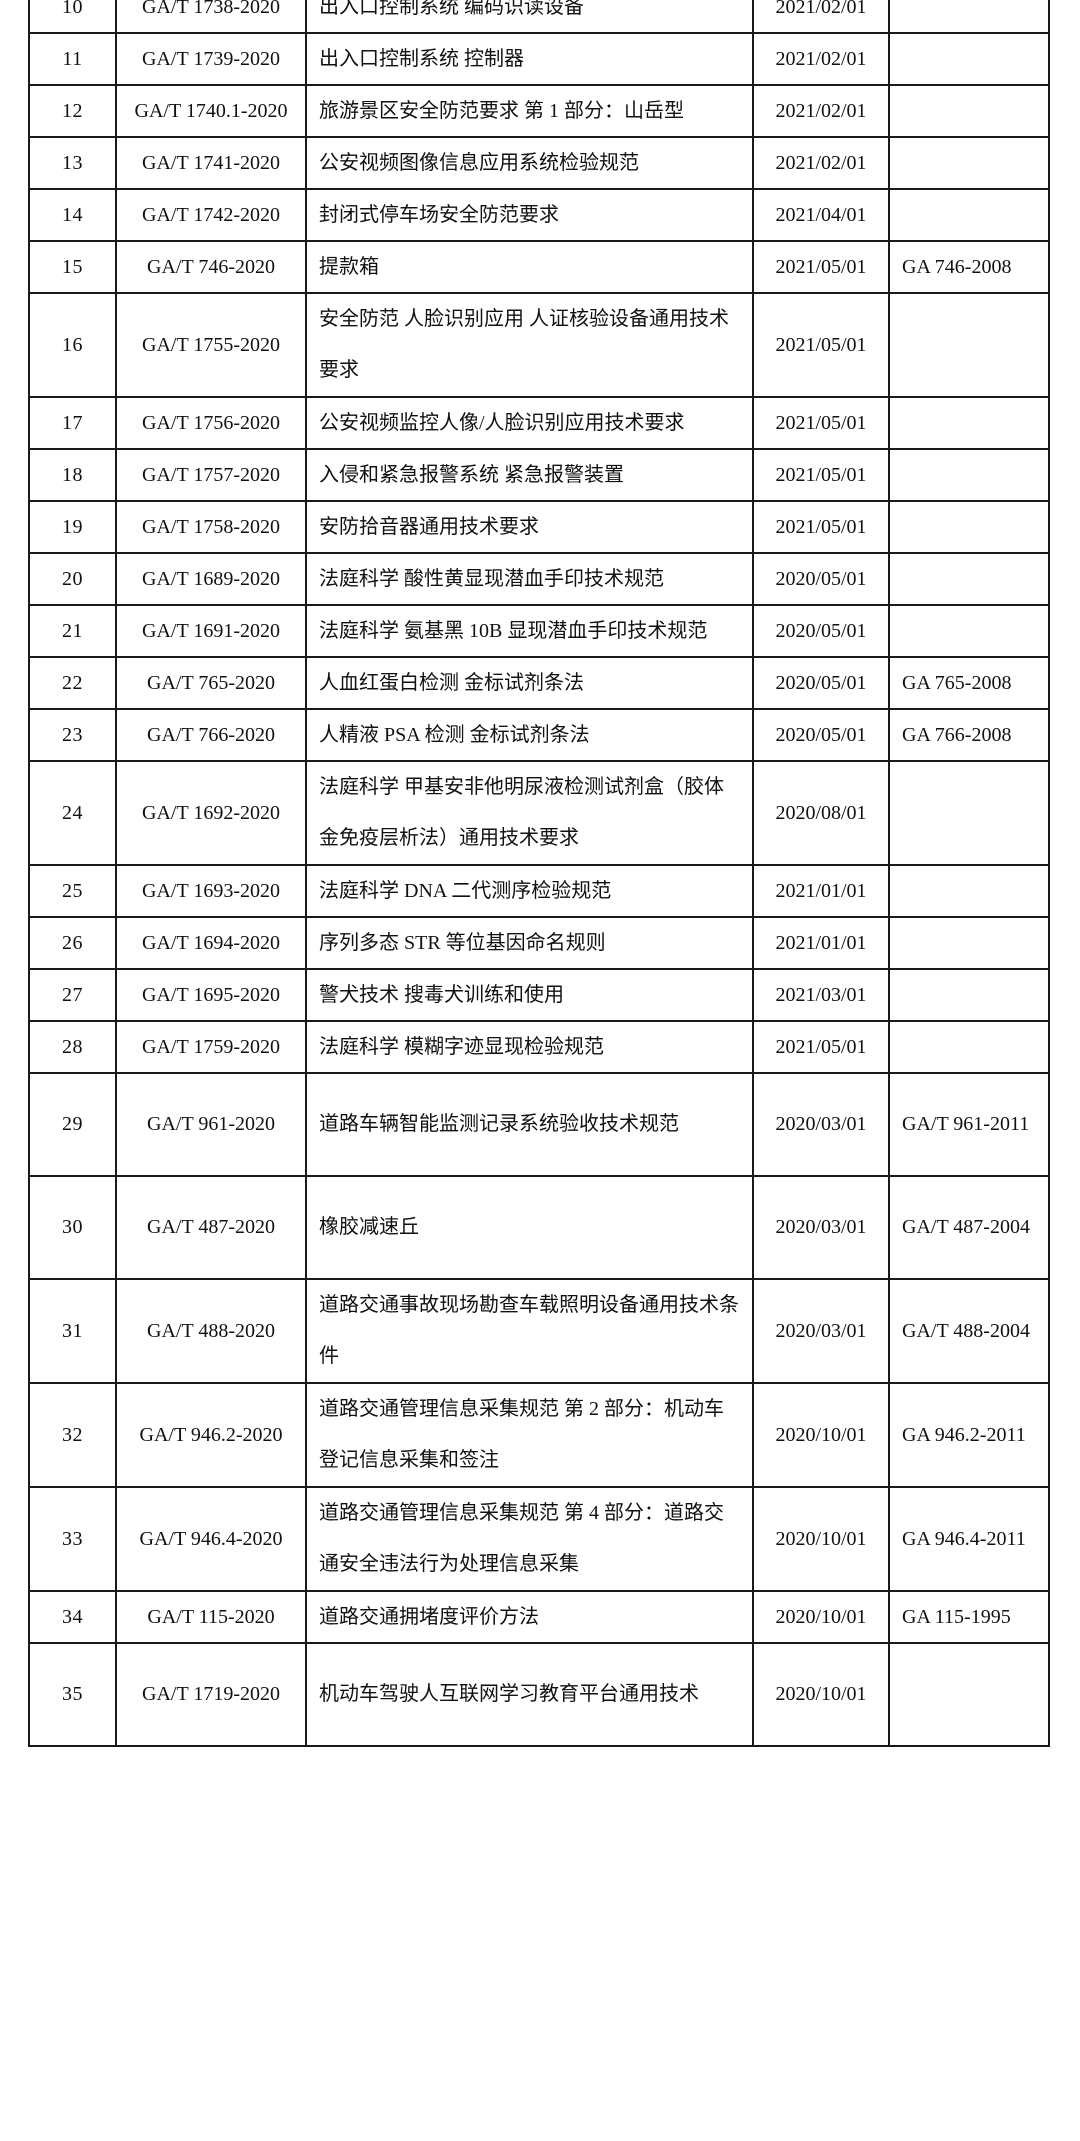 This screenshot has width=1080, height=2141. What do you see at coordinates (211, 163) in the screenshot?
I see `cell-standard-code: GA/T 1741-2020` at bounding box center [211, 163].